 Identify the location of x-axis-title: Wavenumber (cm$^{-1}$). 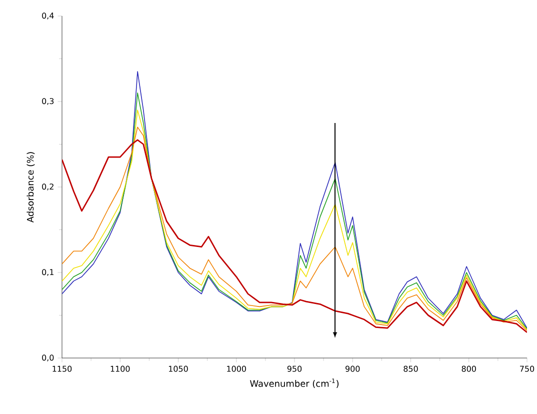
(294, 383).